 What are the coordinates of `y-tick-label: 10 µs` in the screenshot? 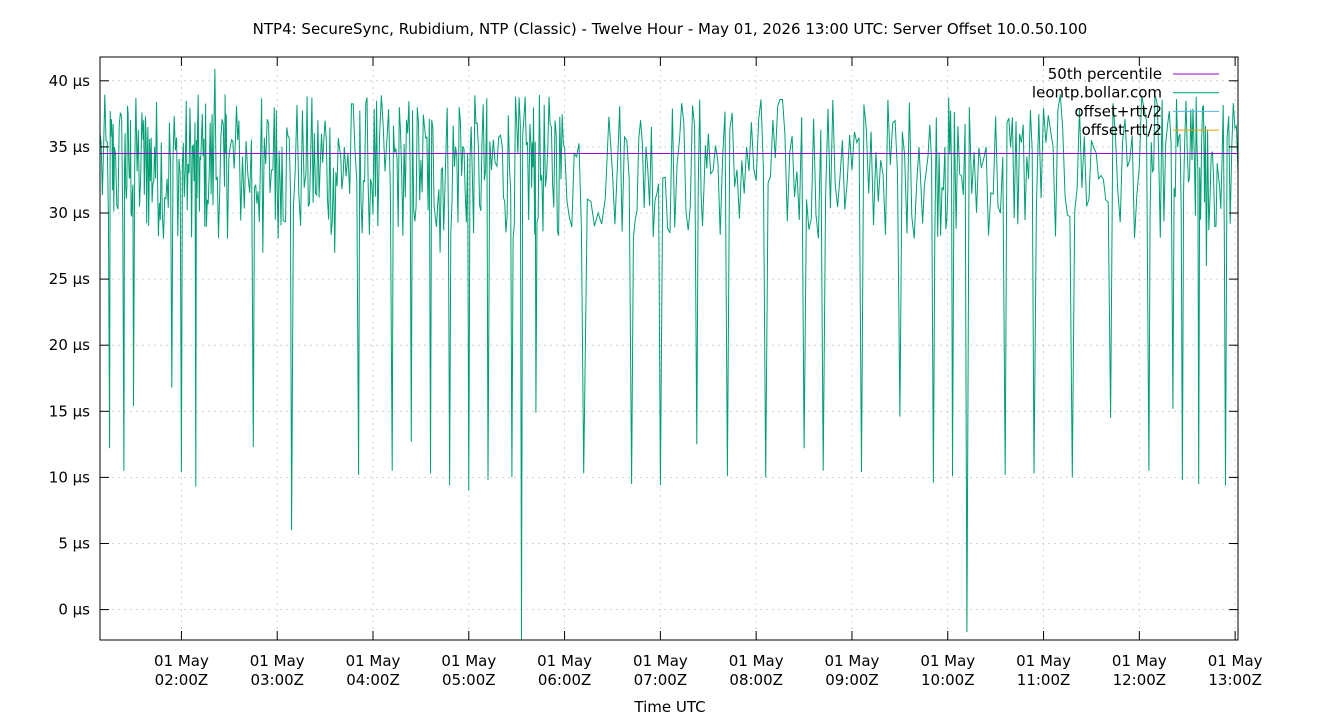 It's located at (69, 477).